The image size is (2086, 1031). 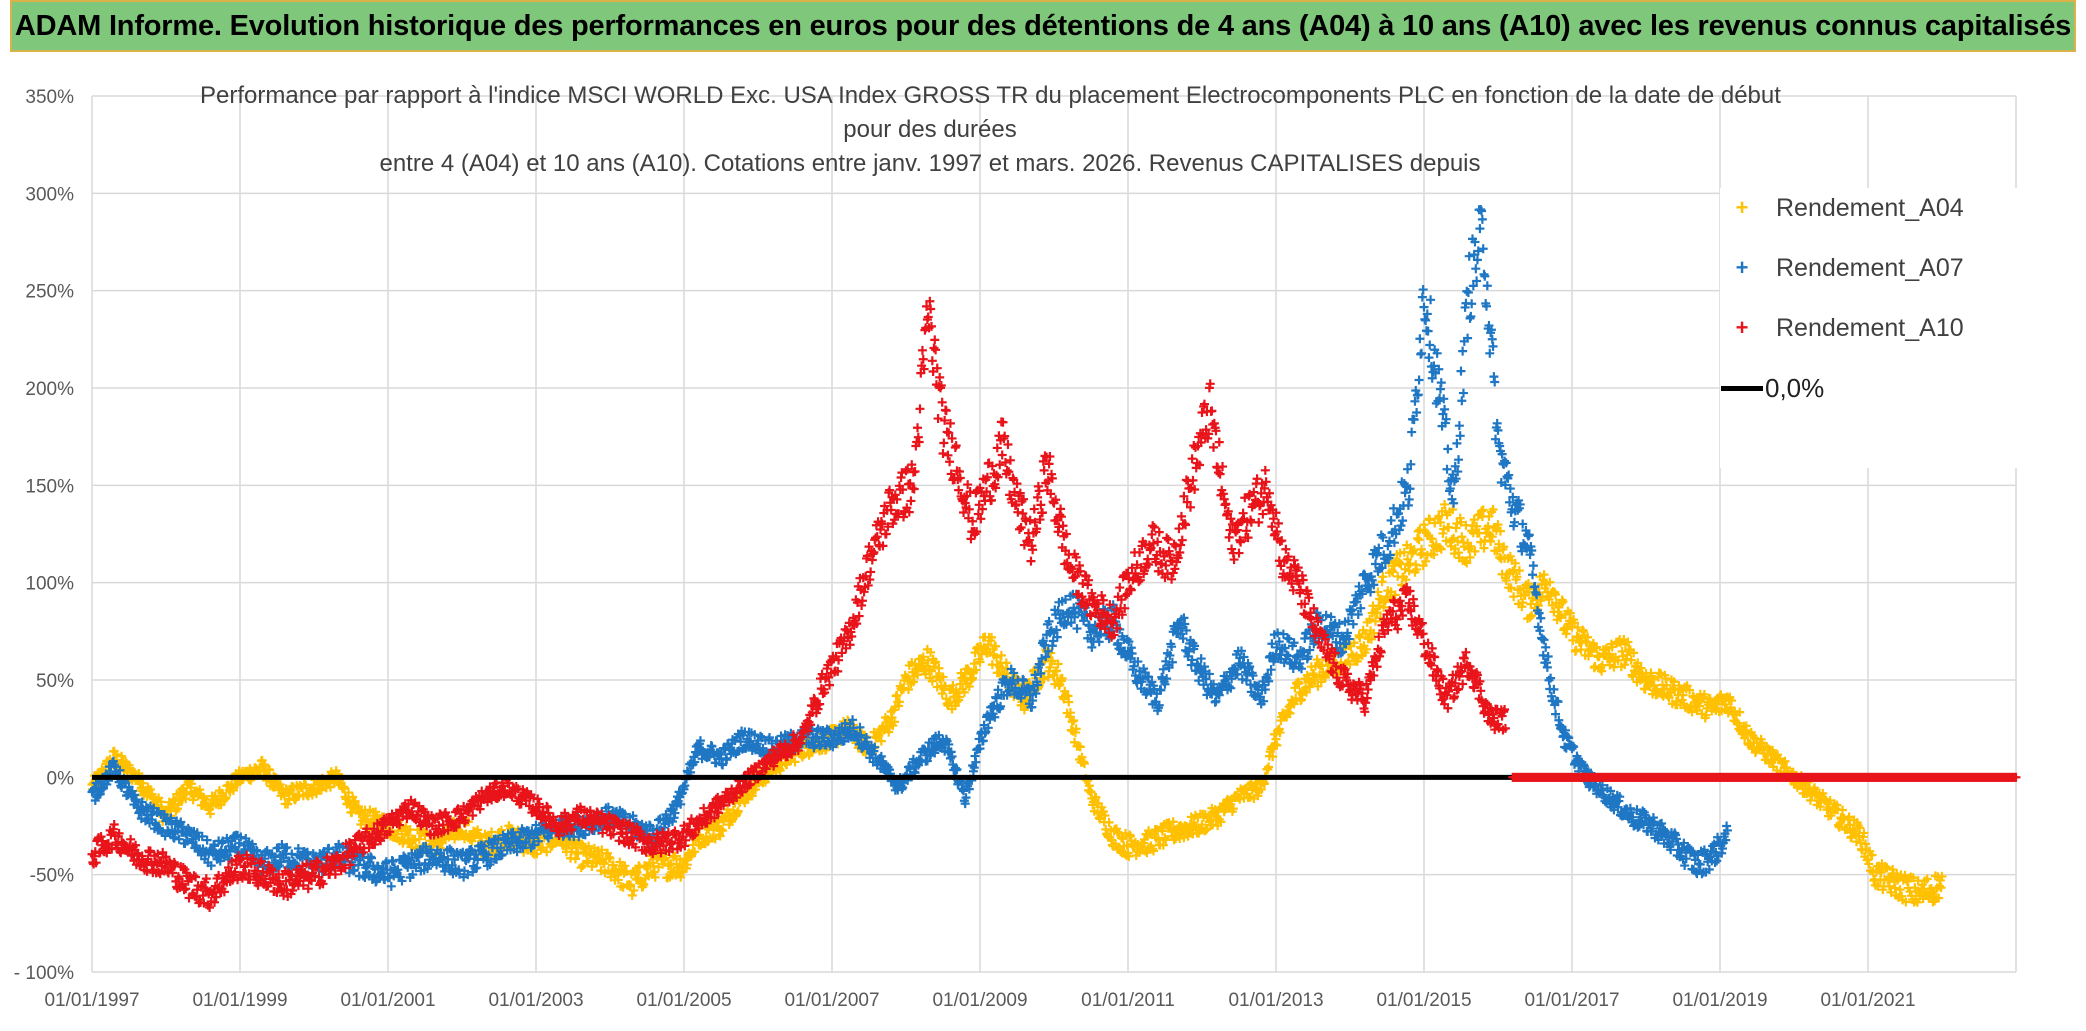 I want to click on x-tick-label: 01/01/2005, so click(x=683, y=1000).